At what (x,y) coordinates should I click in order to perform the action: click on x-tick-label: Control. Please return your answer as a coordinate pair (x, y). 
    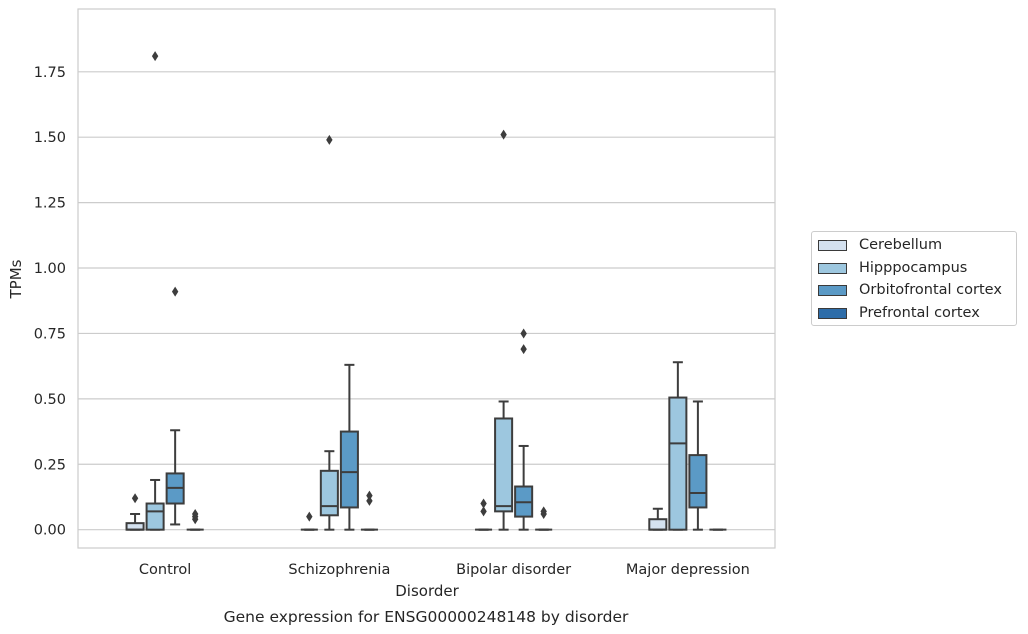
    Looking at the image, I should click on (165, 570).